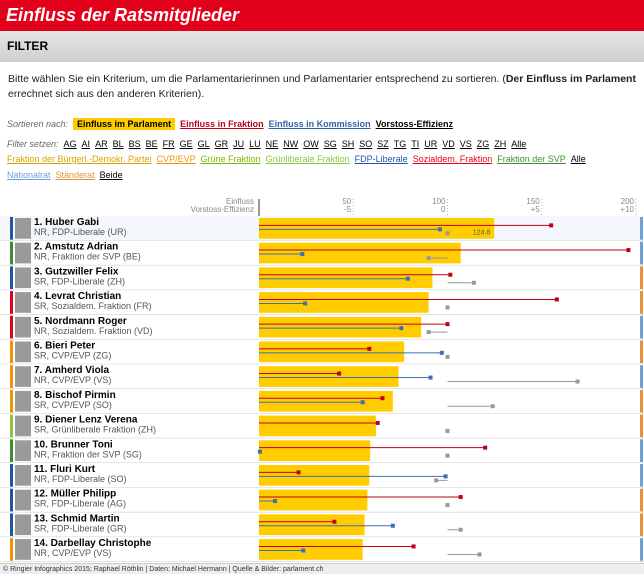 Image resolution: width=644 pixels, height=575 pixels. I want to click on sort-option: Vorstoss-Effizienz, so click(414, 124).